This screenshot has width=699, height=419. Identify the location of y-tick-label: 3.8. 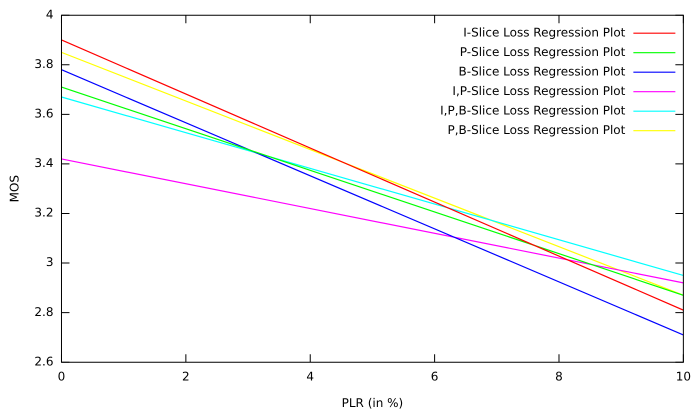
(44, 63).